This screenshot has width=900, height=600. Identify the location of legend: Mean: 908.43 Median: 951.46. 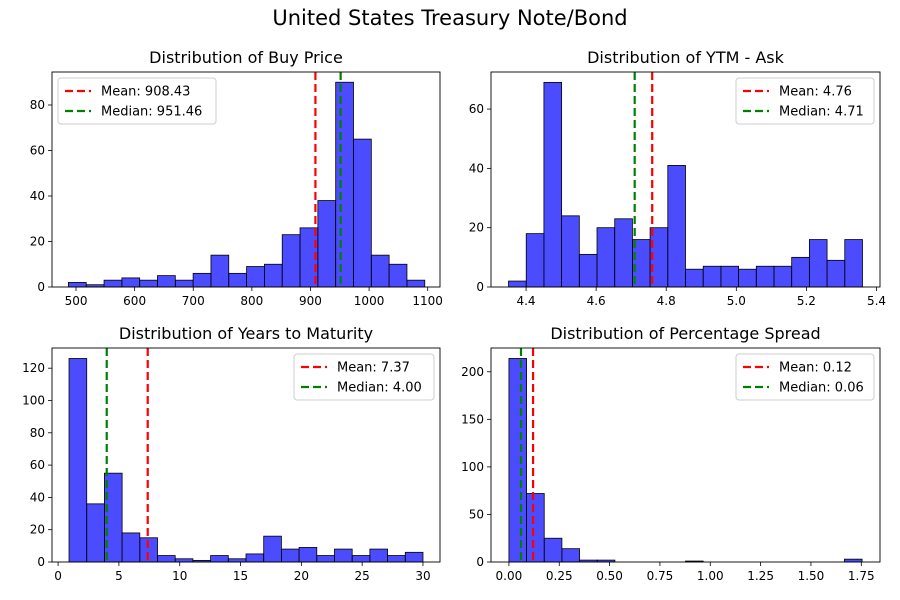
(137, 101).